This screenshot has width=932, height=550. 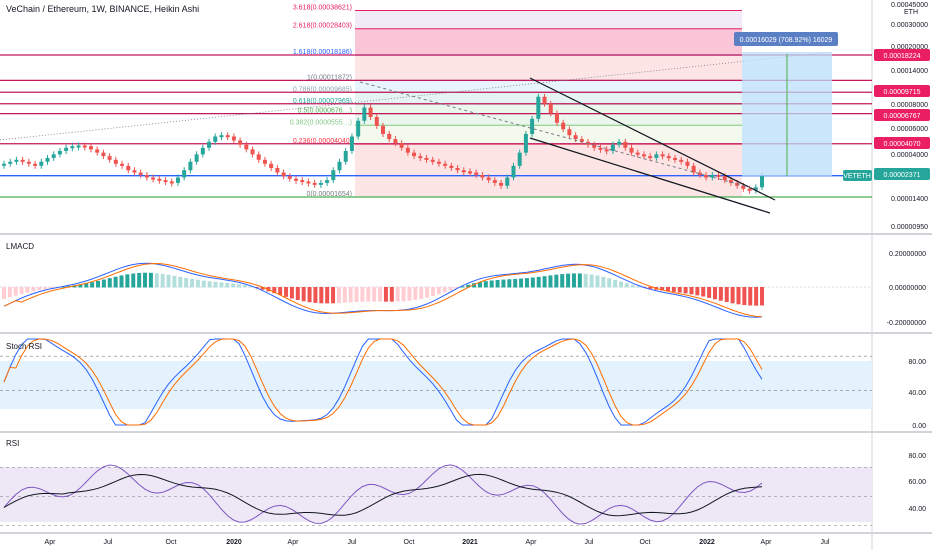 I want to click on fib-level-label: 3.618(0.00038621), so click(x=322, y=8).